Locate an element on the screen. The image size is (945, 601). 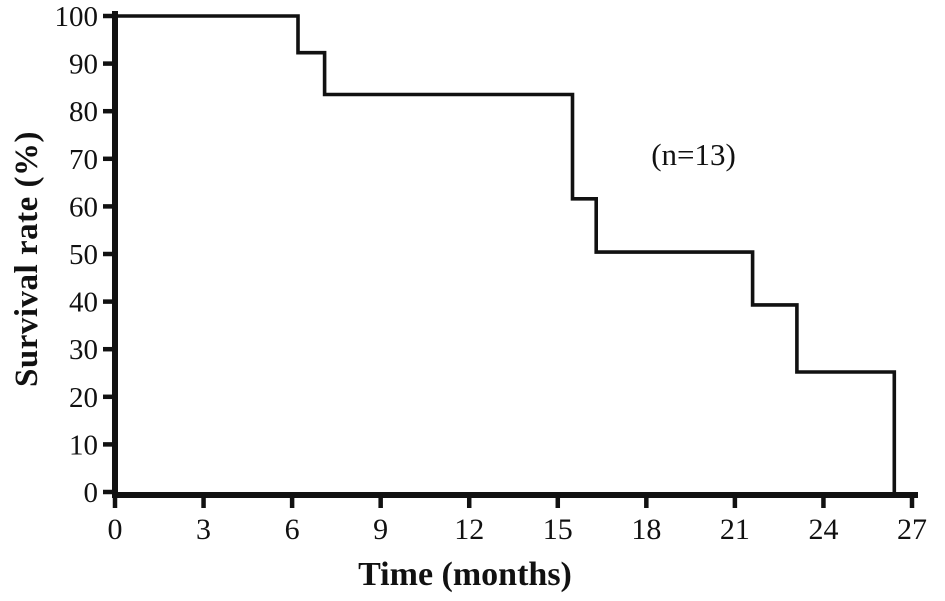
x-tick-label: 18 is located at coordinates (646, 529).